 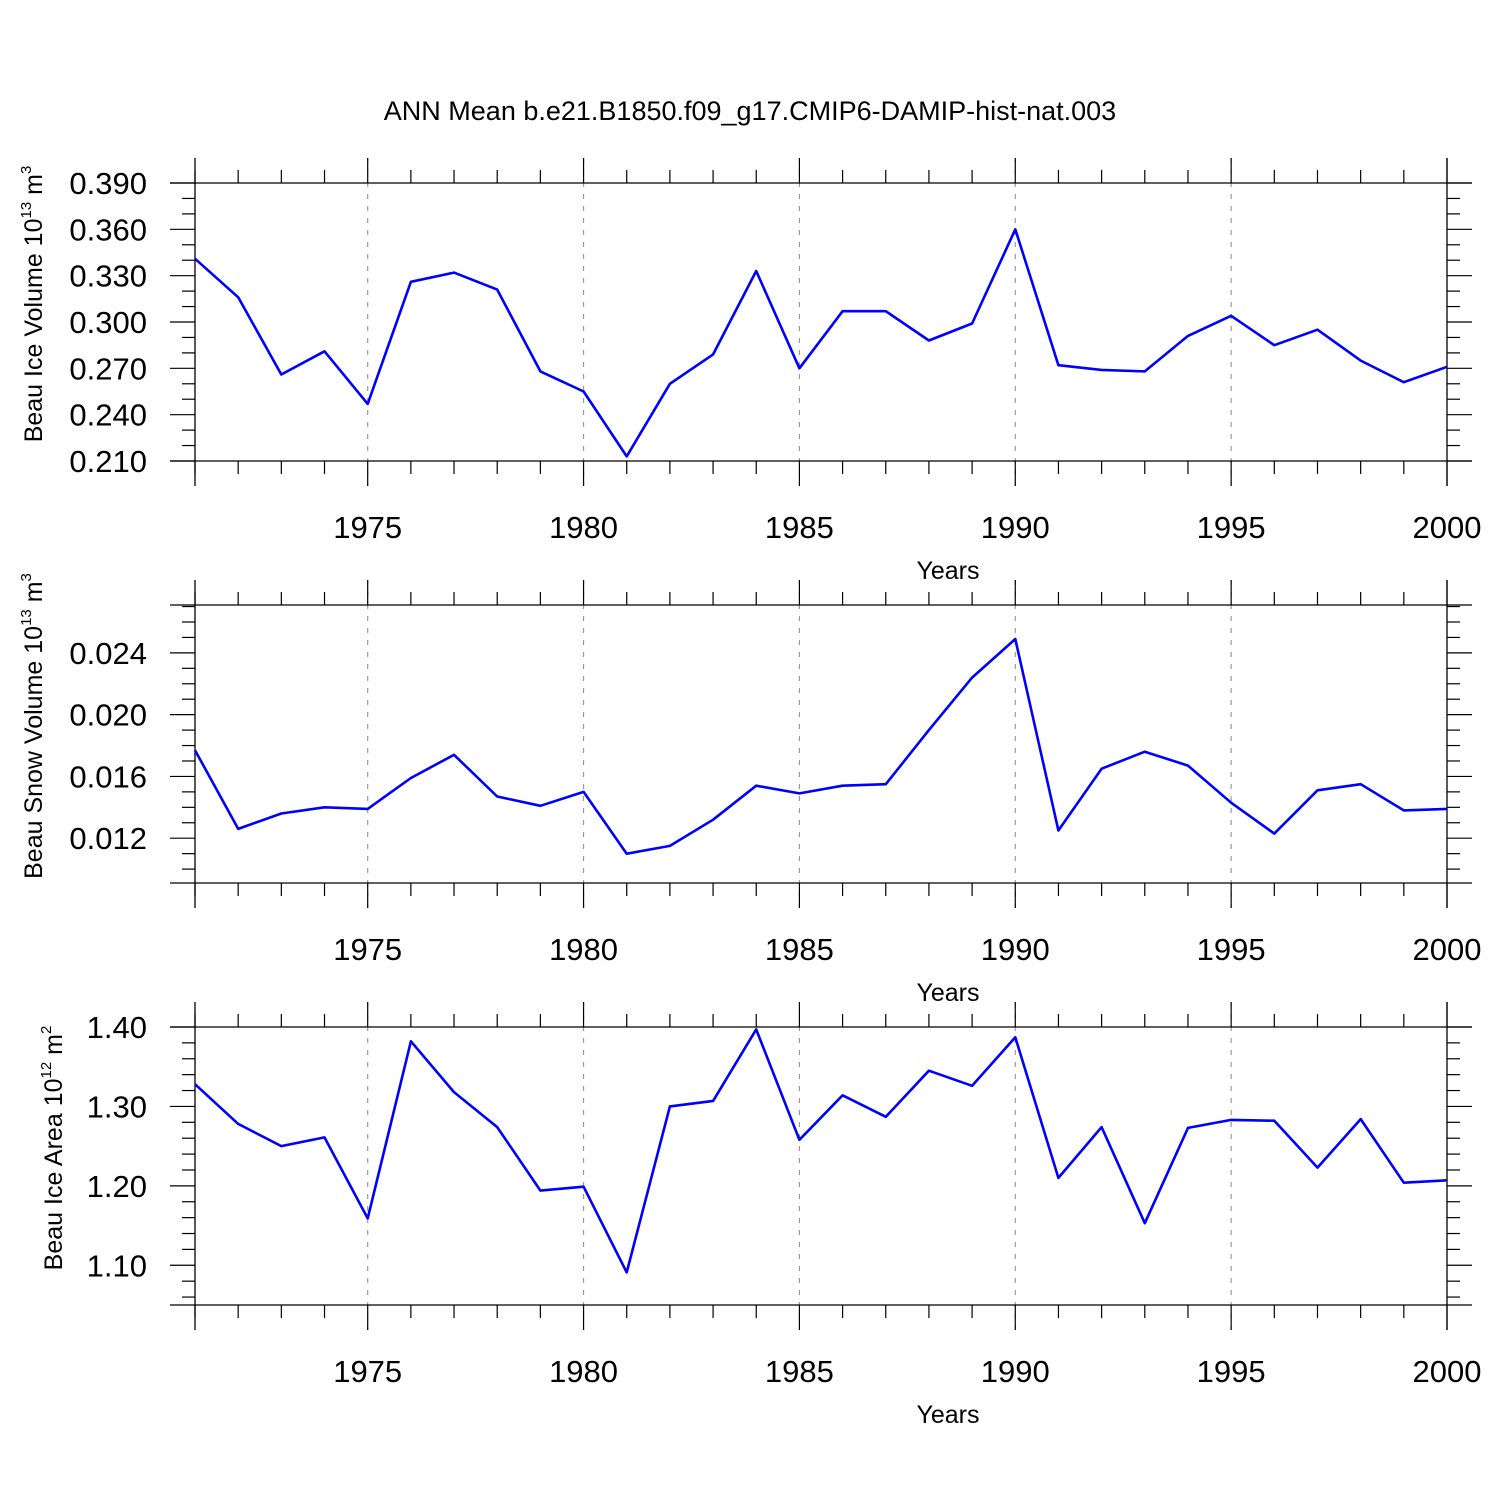 What do you see at coordinates (108, 276) in the screenshot?
I see `y-tick-label: 0.330` at bounding box center [108, 276].